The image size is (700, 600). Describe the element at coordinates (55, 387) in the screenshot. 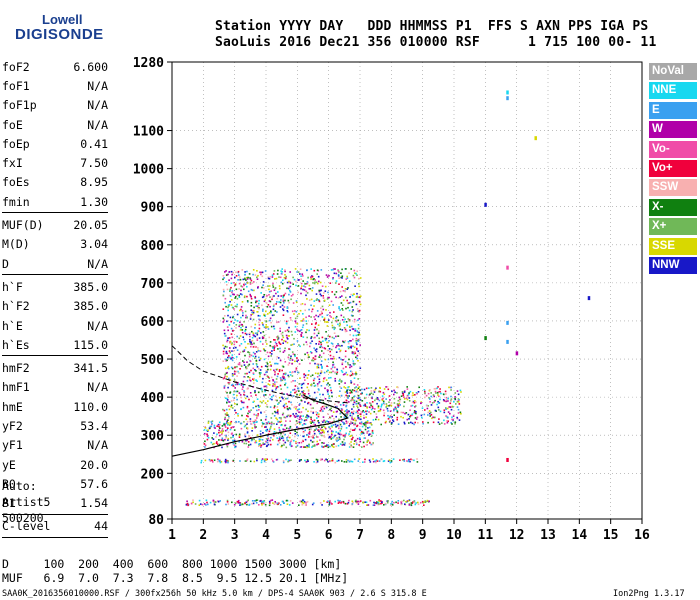

I see `param-row: hmF1 N/A` at that location.